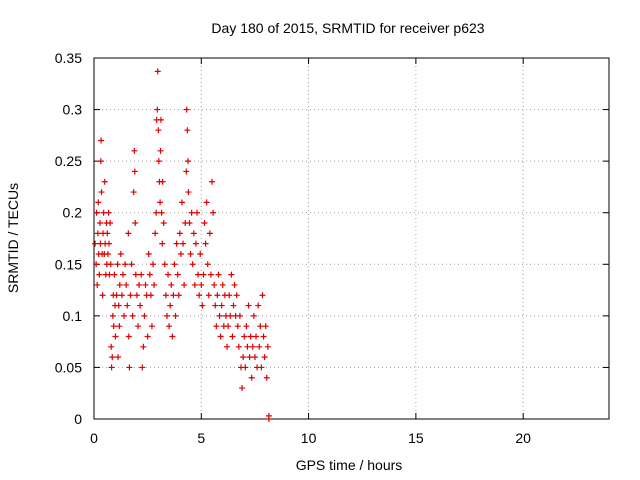  What do you see at coordinates (523, 438) in the screenshot?
I see `x-tick-label: 20` at bounding box center [523, 438].